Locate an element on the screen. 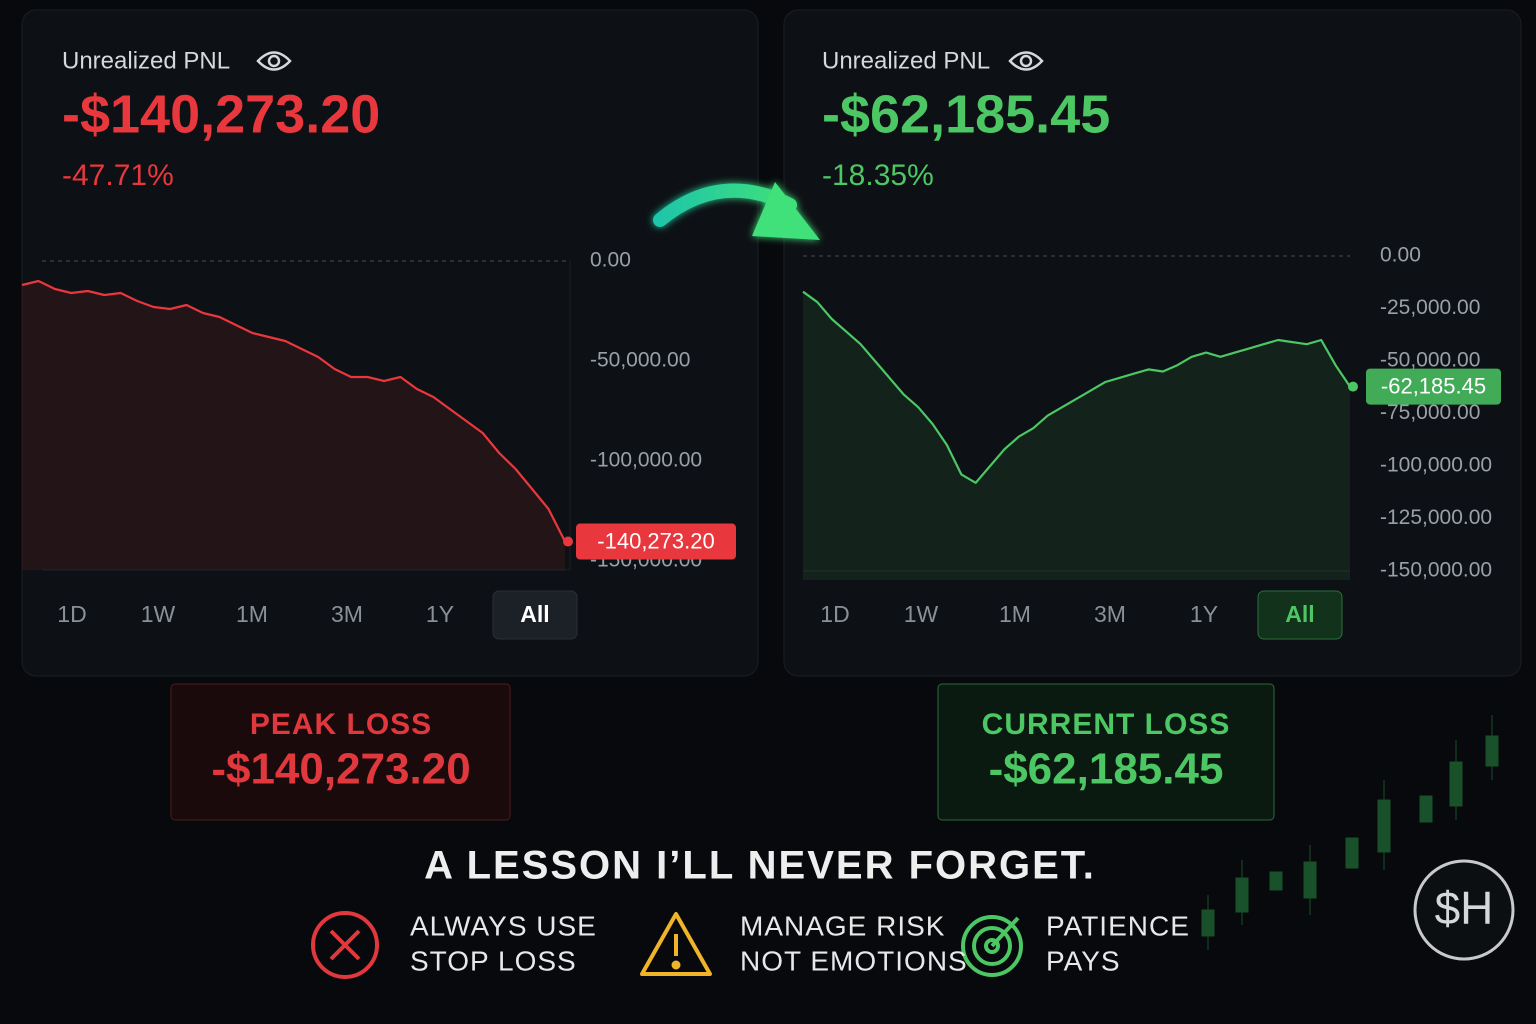  y-tick-label: -125,000.00 is located at coordinates (1436, 517).